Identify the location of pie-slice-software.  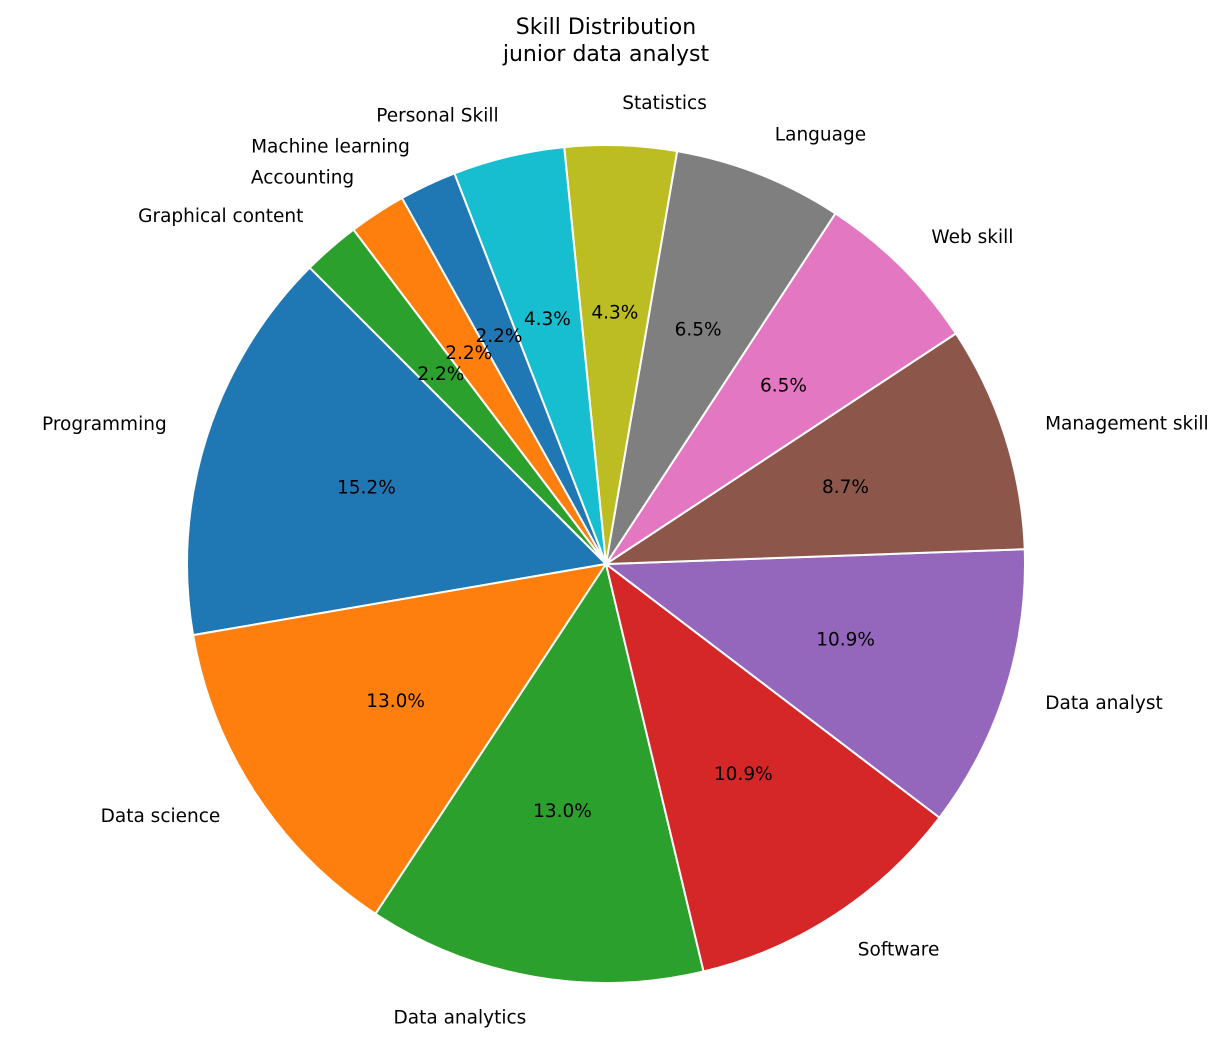
(773, 768).